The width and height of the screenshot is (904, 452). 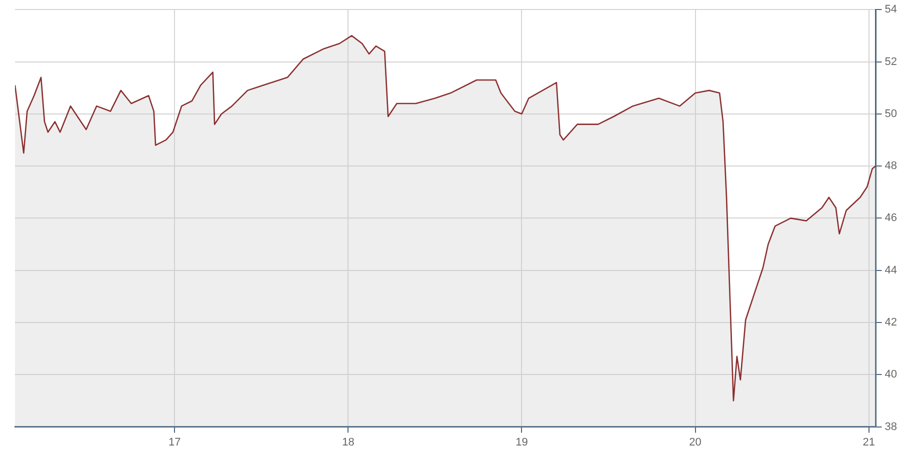 I want to click on x-tick-label: 17, so click(x=174, y=442).